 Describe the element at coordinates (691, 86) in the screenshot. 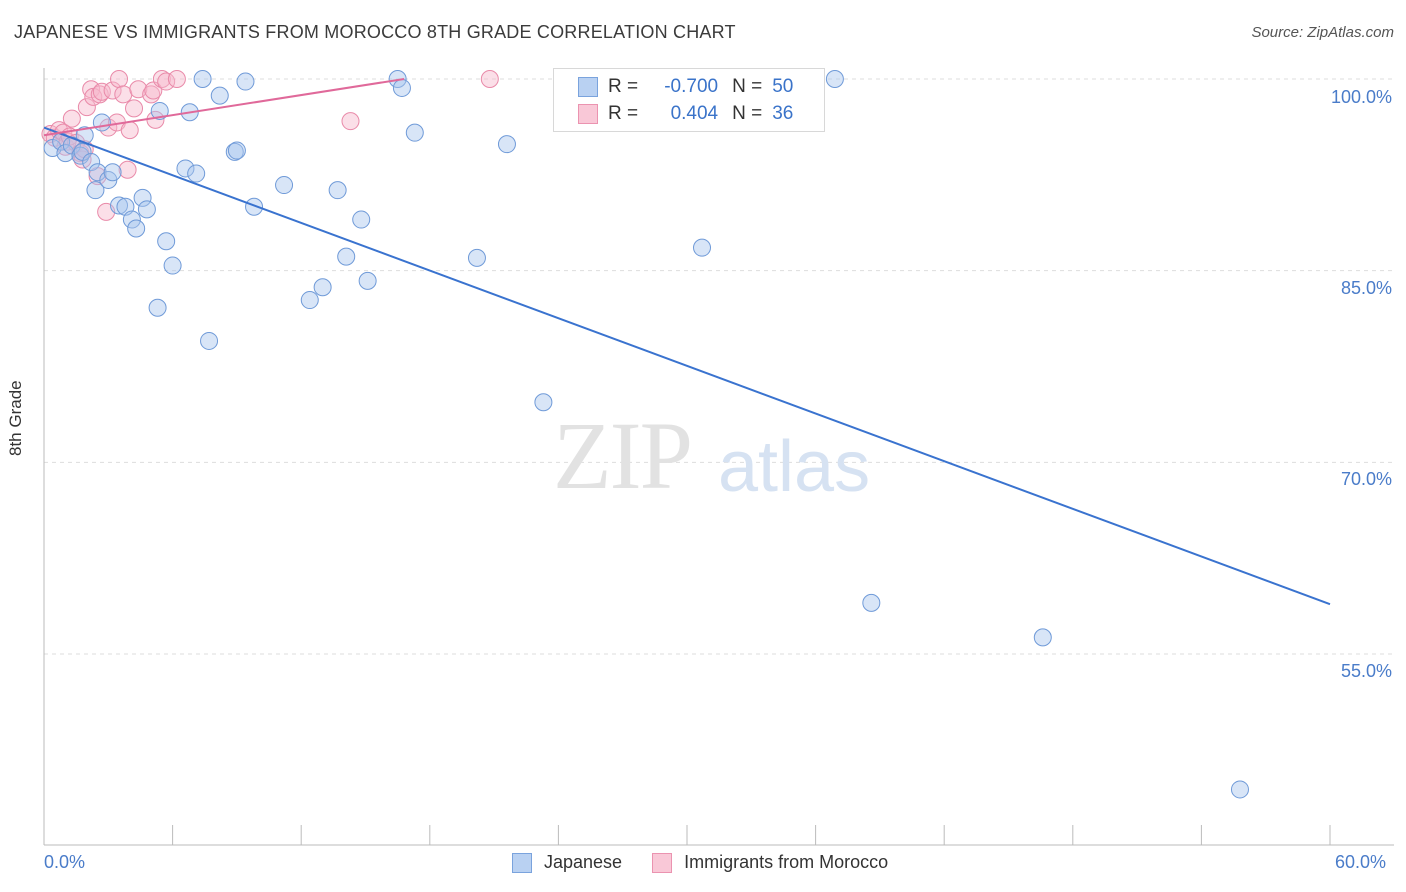

I see `legend-r-value: -0.700` at that location.